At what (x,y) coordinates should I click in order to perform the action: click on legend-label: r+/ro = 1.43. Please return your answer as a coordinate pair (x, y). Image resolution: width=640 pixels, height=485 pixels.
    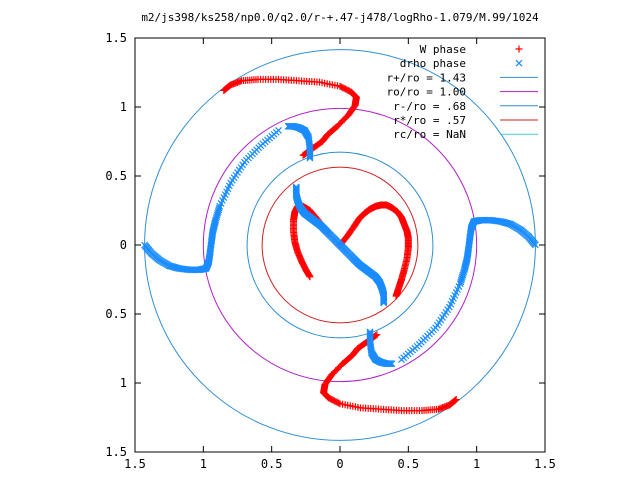
    Looking at the image, I should click on (426, 77).